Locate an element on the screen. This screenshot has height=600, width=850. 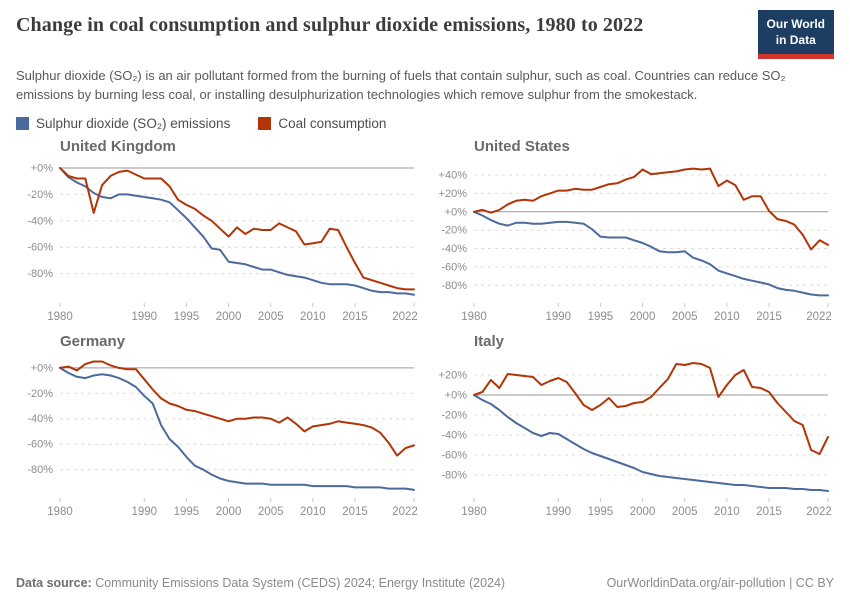
legend-item-so2: Sulphur dioxide (SO₂) emissions is located at coordinates (123, 123).